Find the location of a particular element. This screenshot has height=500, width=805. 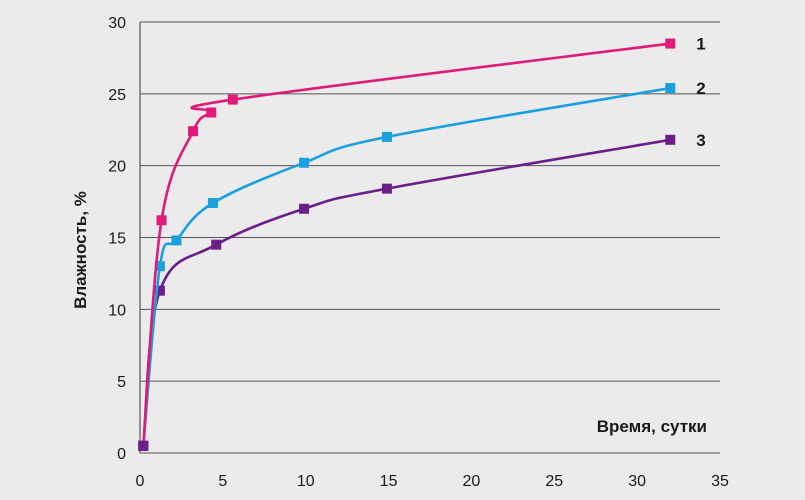

series-label-2: 2 is located at coordinates (700, 88).